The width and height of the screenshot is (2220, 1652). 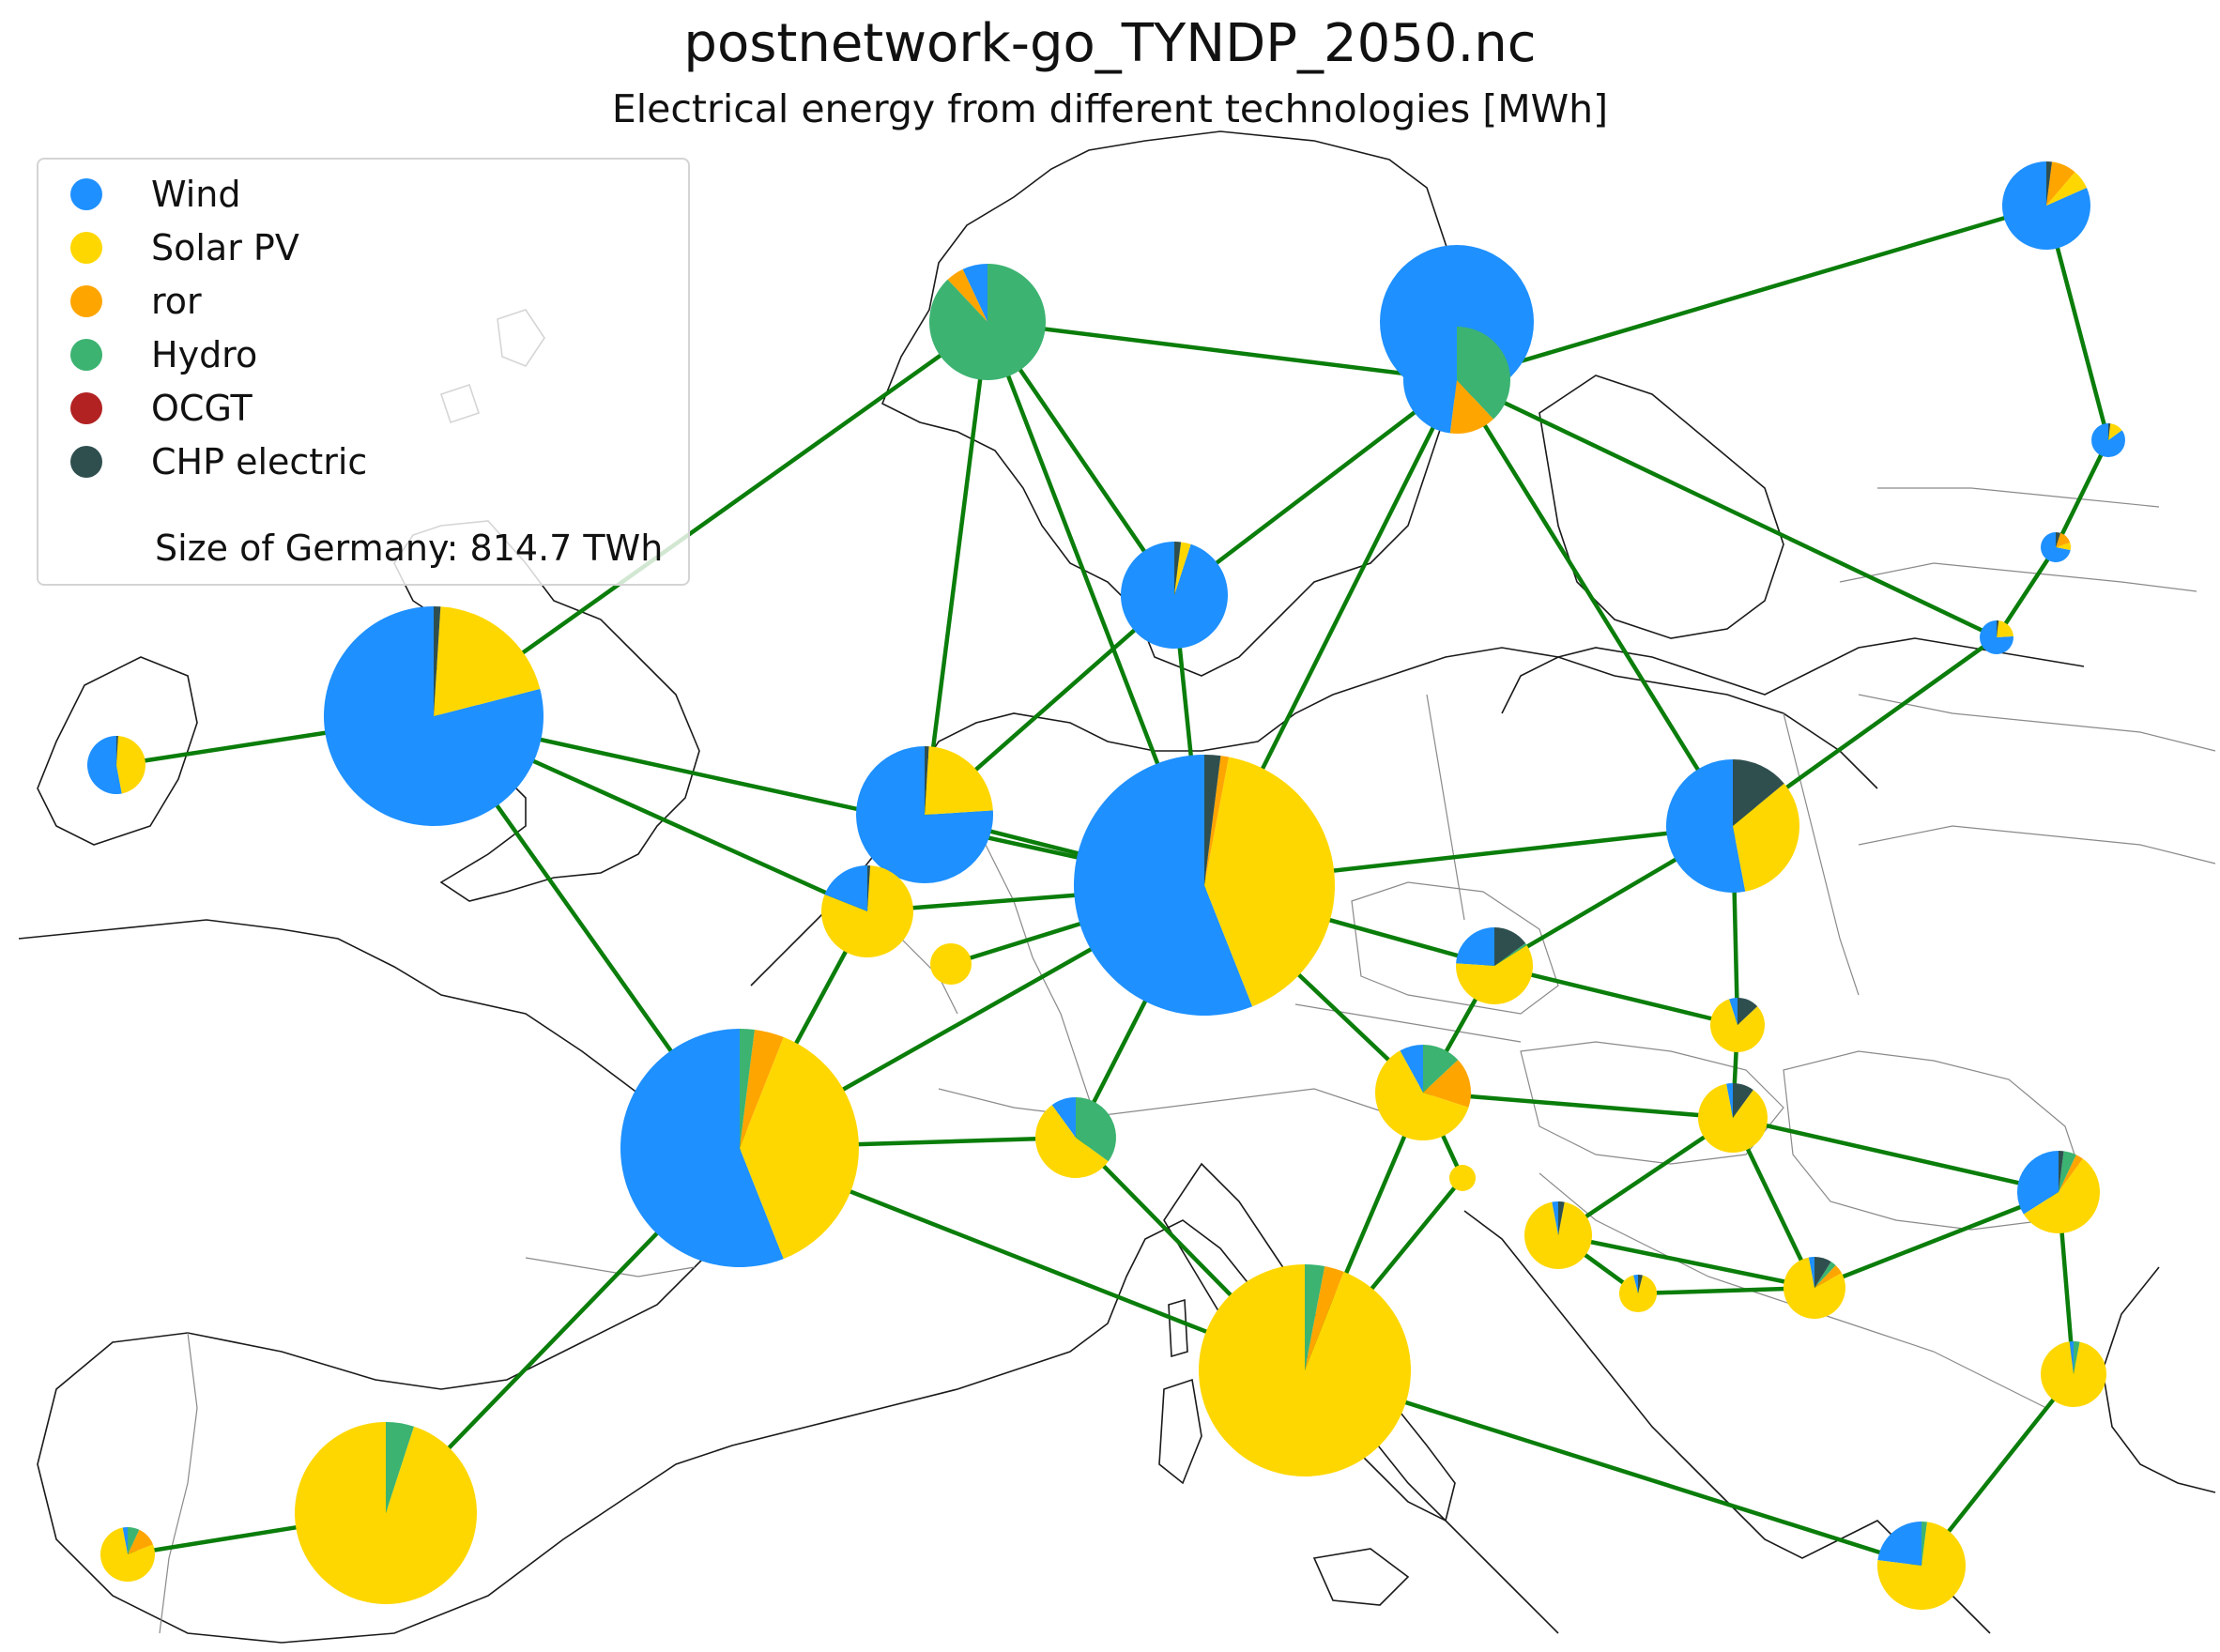 What do you see at coordinates (136, 301) in the screenshot?
I see `legend-item-ror: ror` at bounding box center [136, 301].